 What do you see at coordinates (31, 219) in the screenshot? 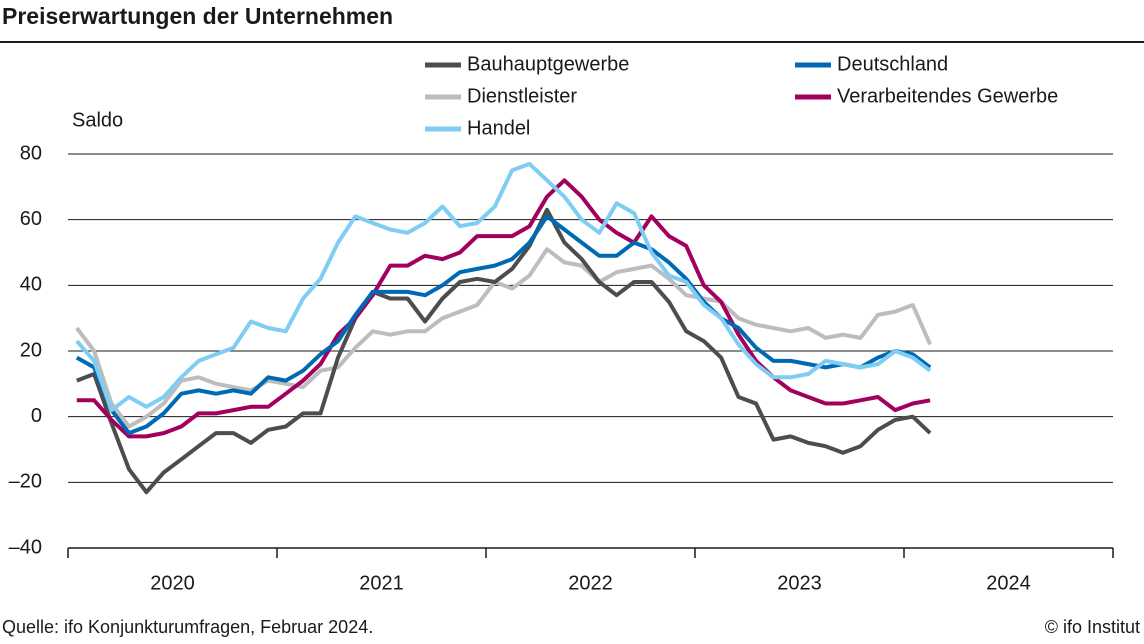
I see `y-tick-label: 60` at bounding box center [31, 219].